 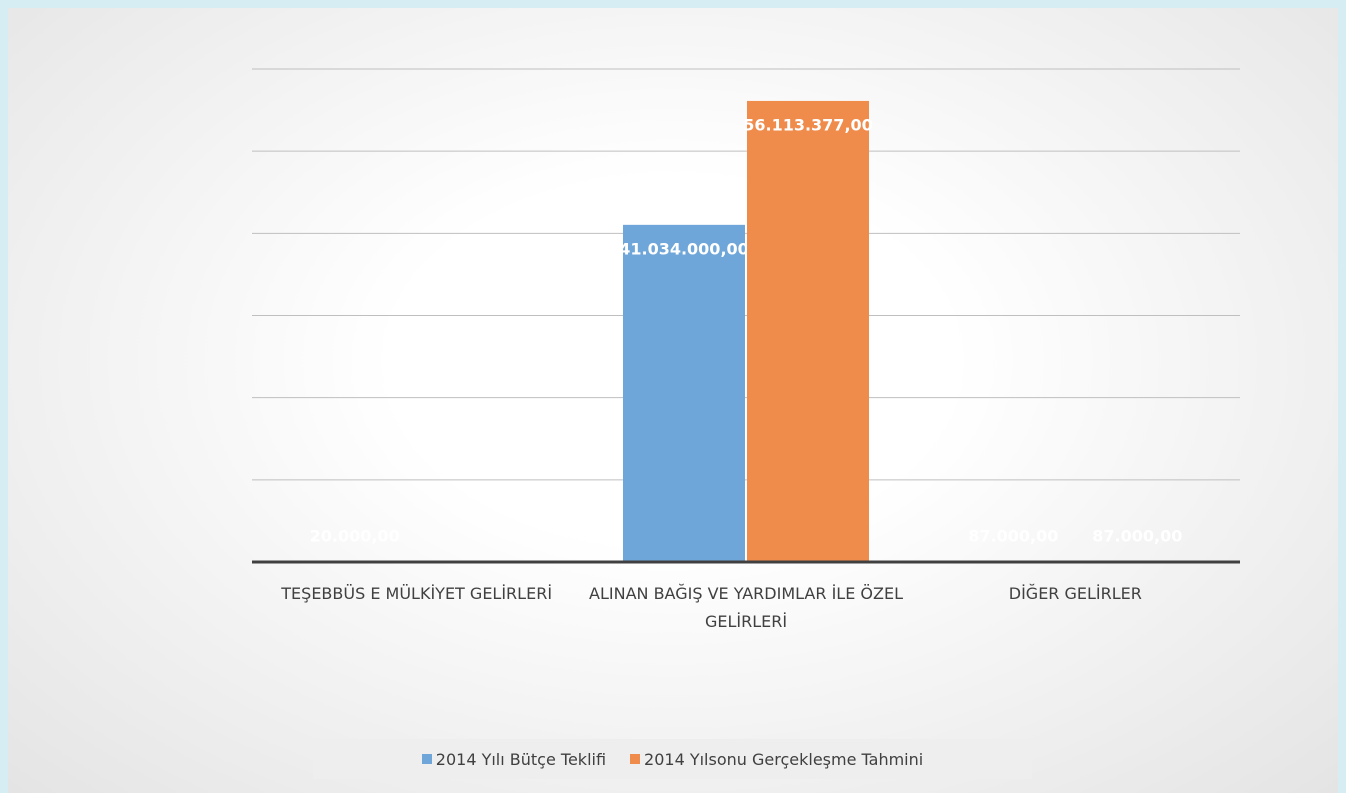 What do you see at coordinates (417, 593) in the screenshot?
I see `x-tick-label: TEŞEBBÜS E MÜLKİYET GELİRLERİ` at bounding box center [417, 593].